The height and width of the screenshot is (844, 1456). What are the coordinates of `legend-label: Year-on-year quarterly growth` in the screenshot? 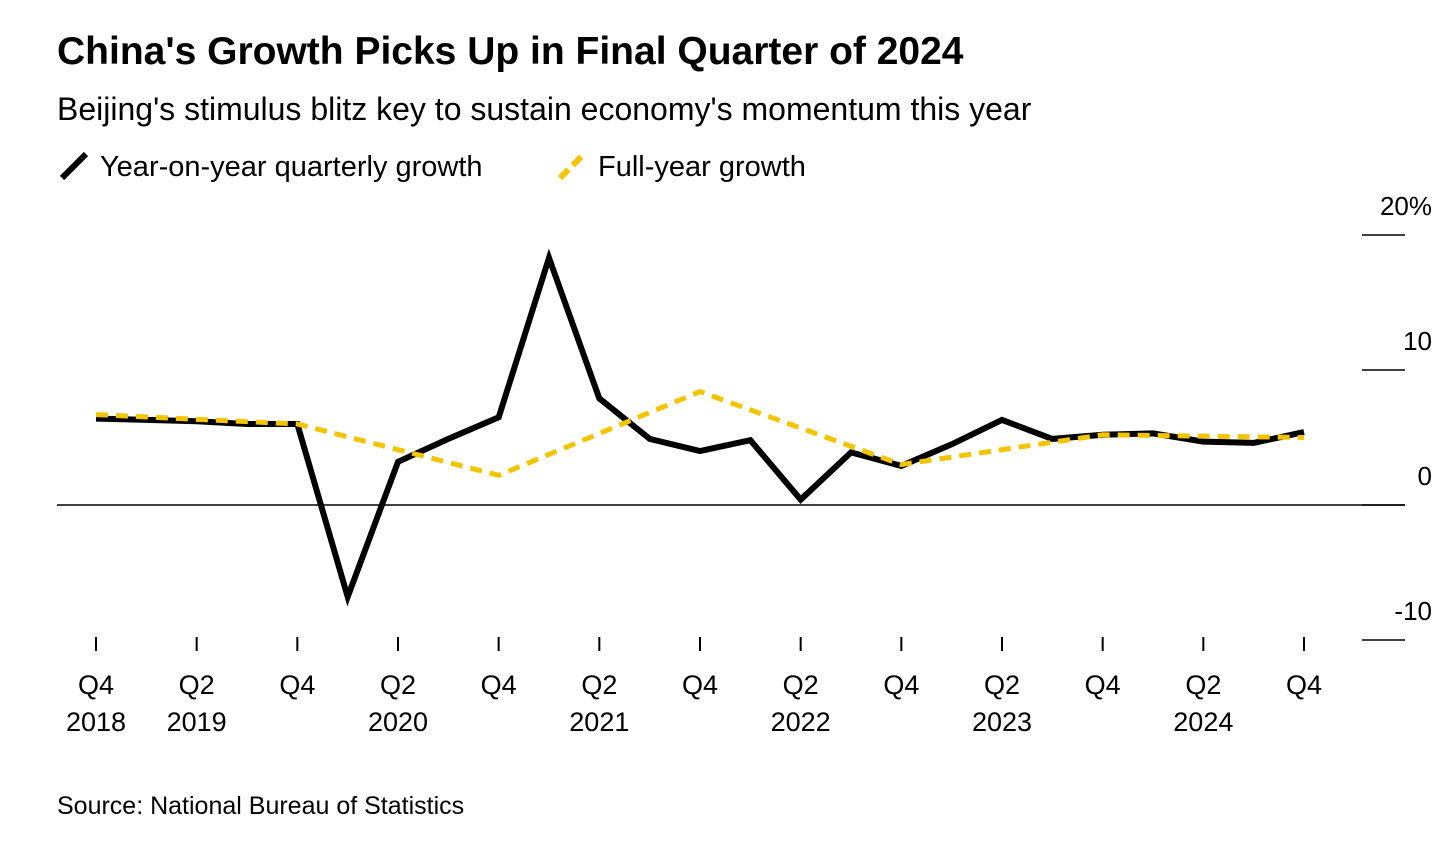 It's located at (291, 167).